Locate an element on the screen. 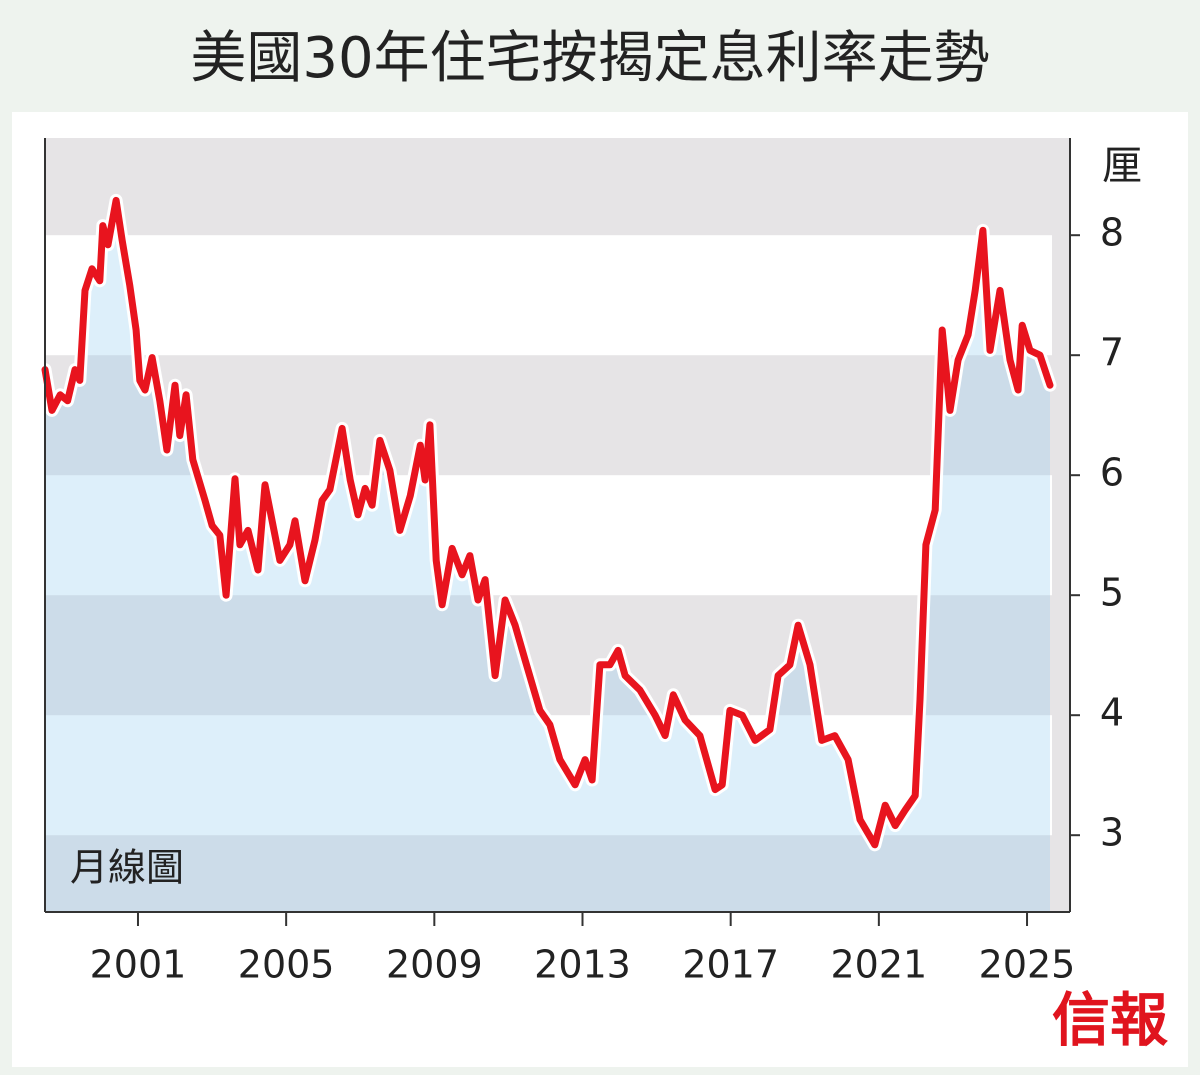 Image resolution: width=1200 pixels, height=1075 pixels. y-tick-label: 3 is located at coordinates (1112, 833).